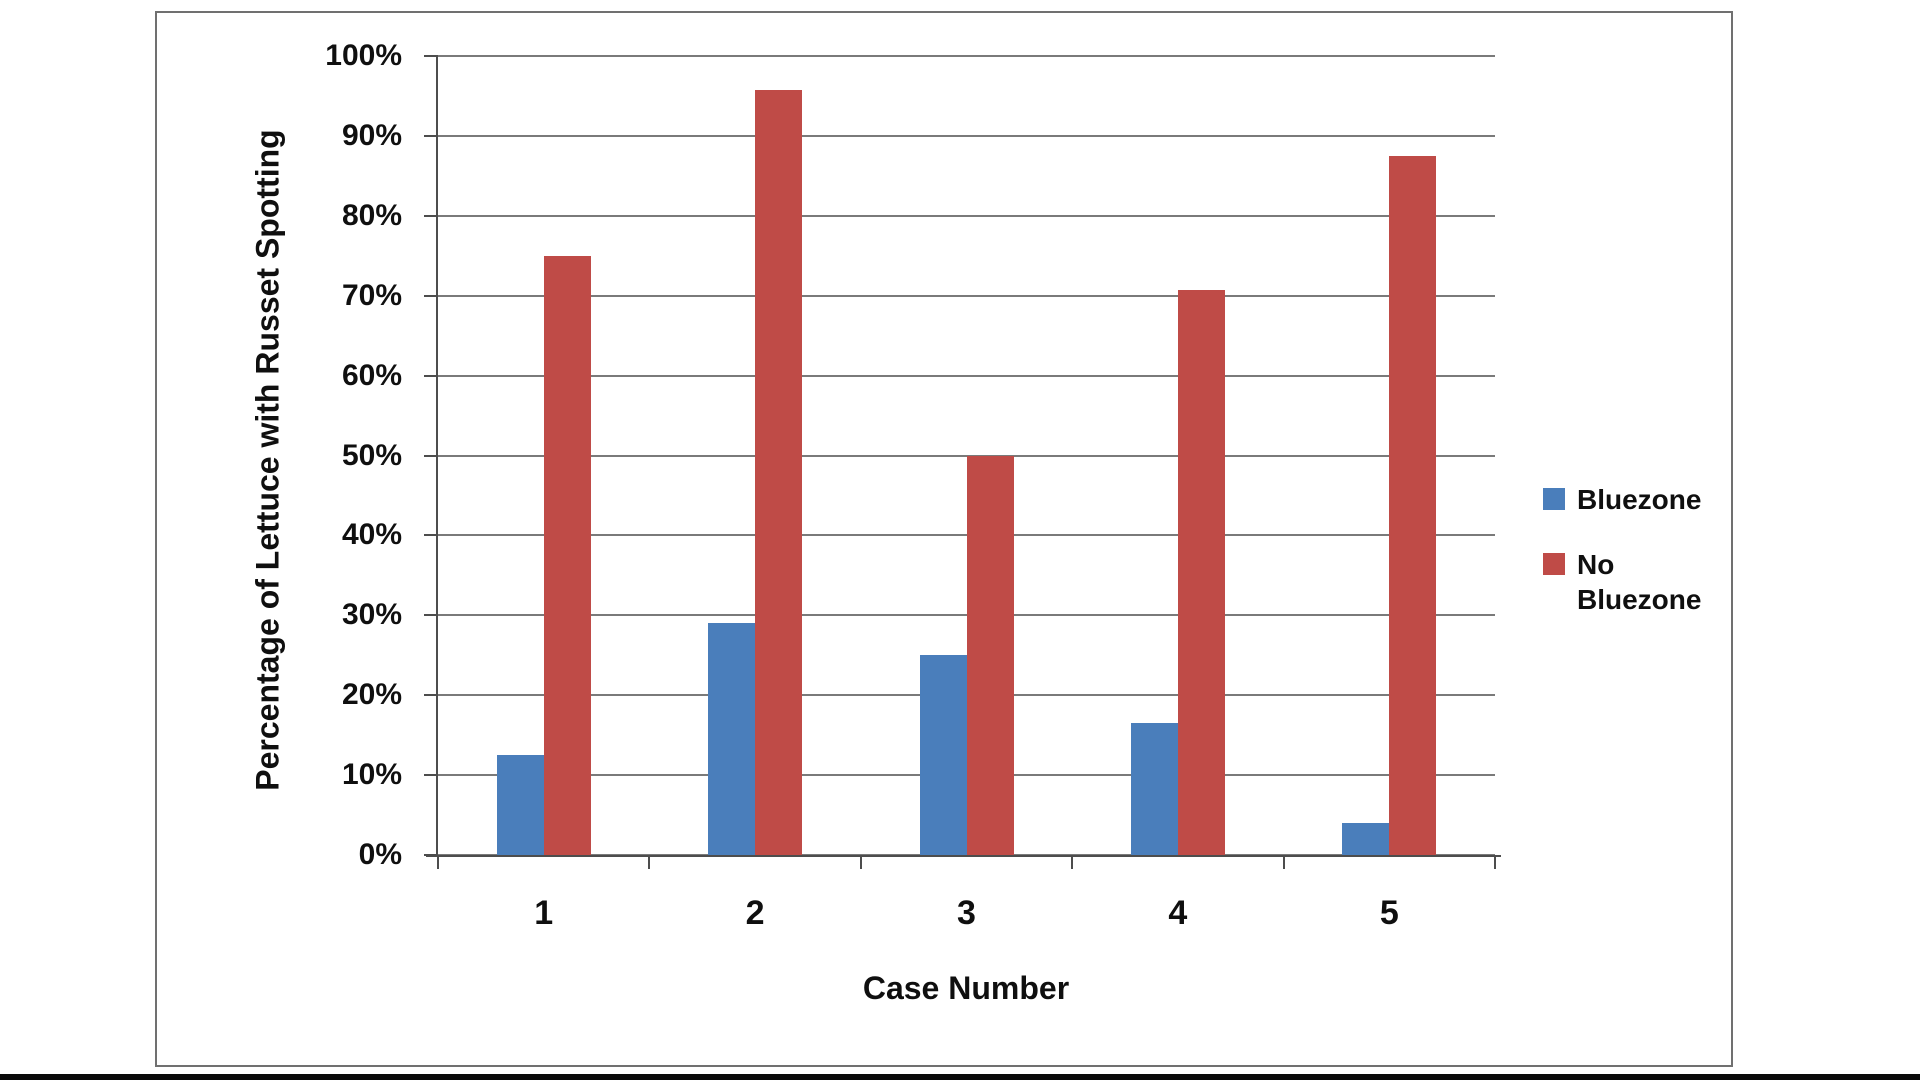 The image size is (1920, 1080). Describe the element at coordinates (1178, 913) in the screenshot. I see `x-tick-label-case-4: 4` at that location.